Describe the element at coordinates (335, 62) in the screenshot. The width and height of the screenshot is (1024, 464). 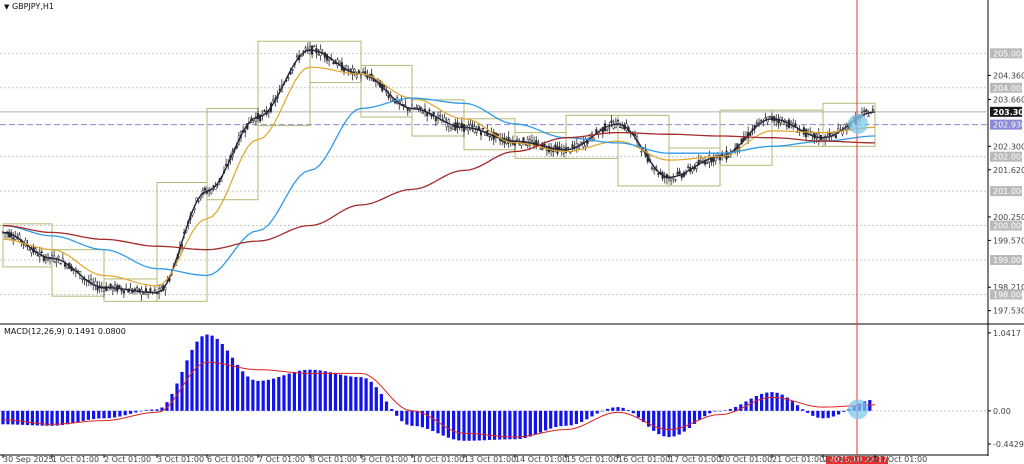
I see `daily-range-box` at that location.